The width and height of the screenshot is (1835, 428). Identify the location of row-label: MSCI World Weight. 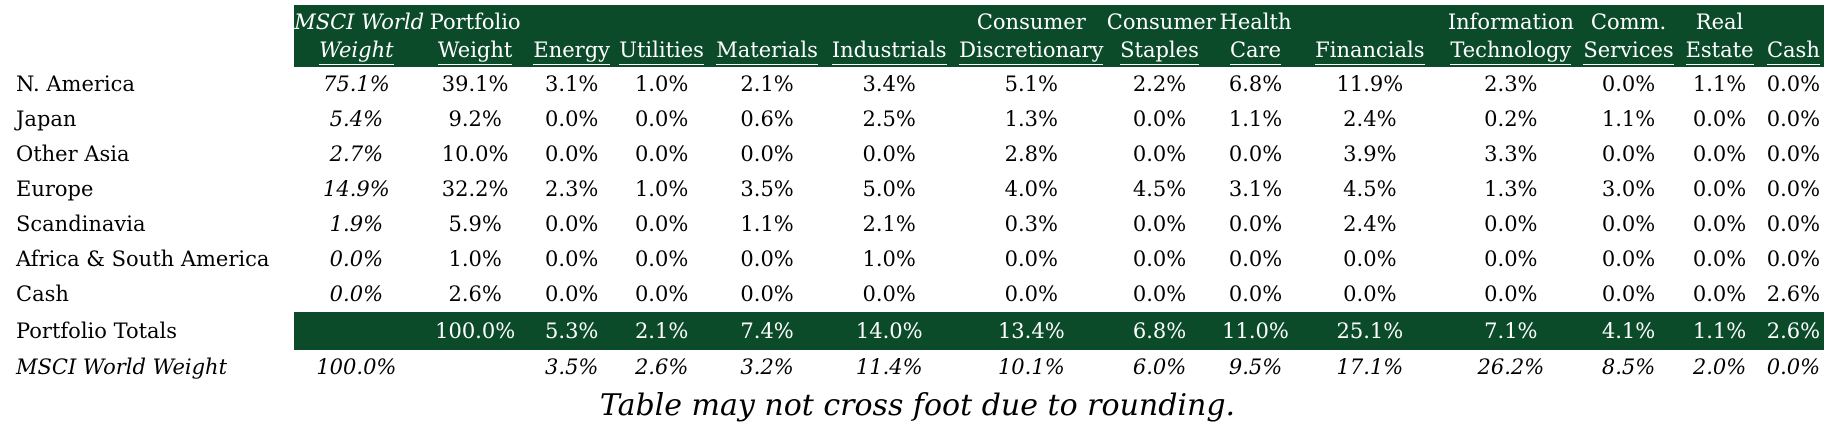
(122, 367).